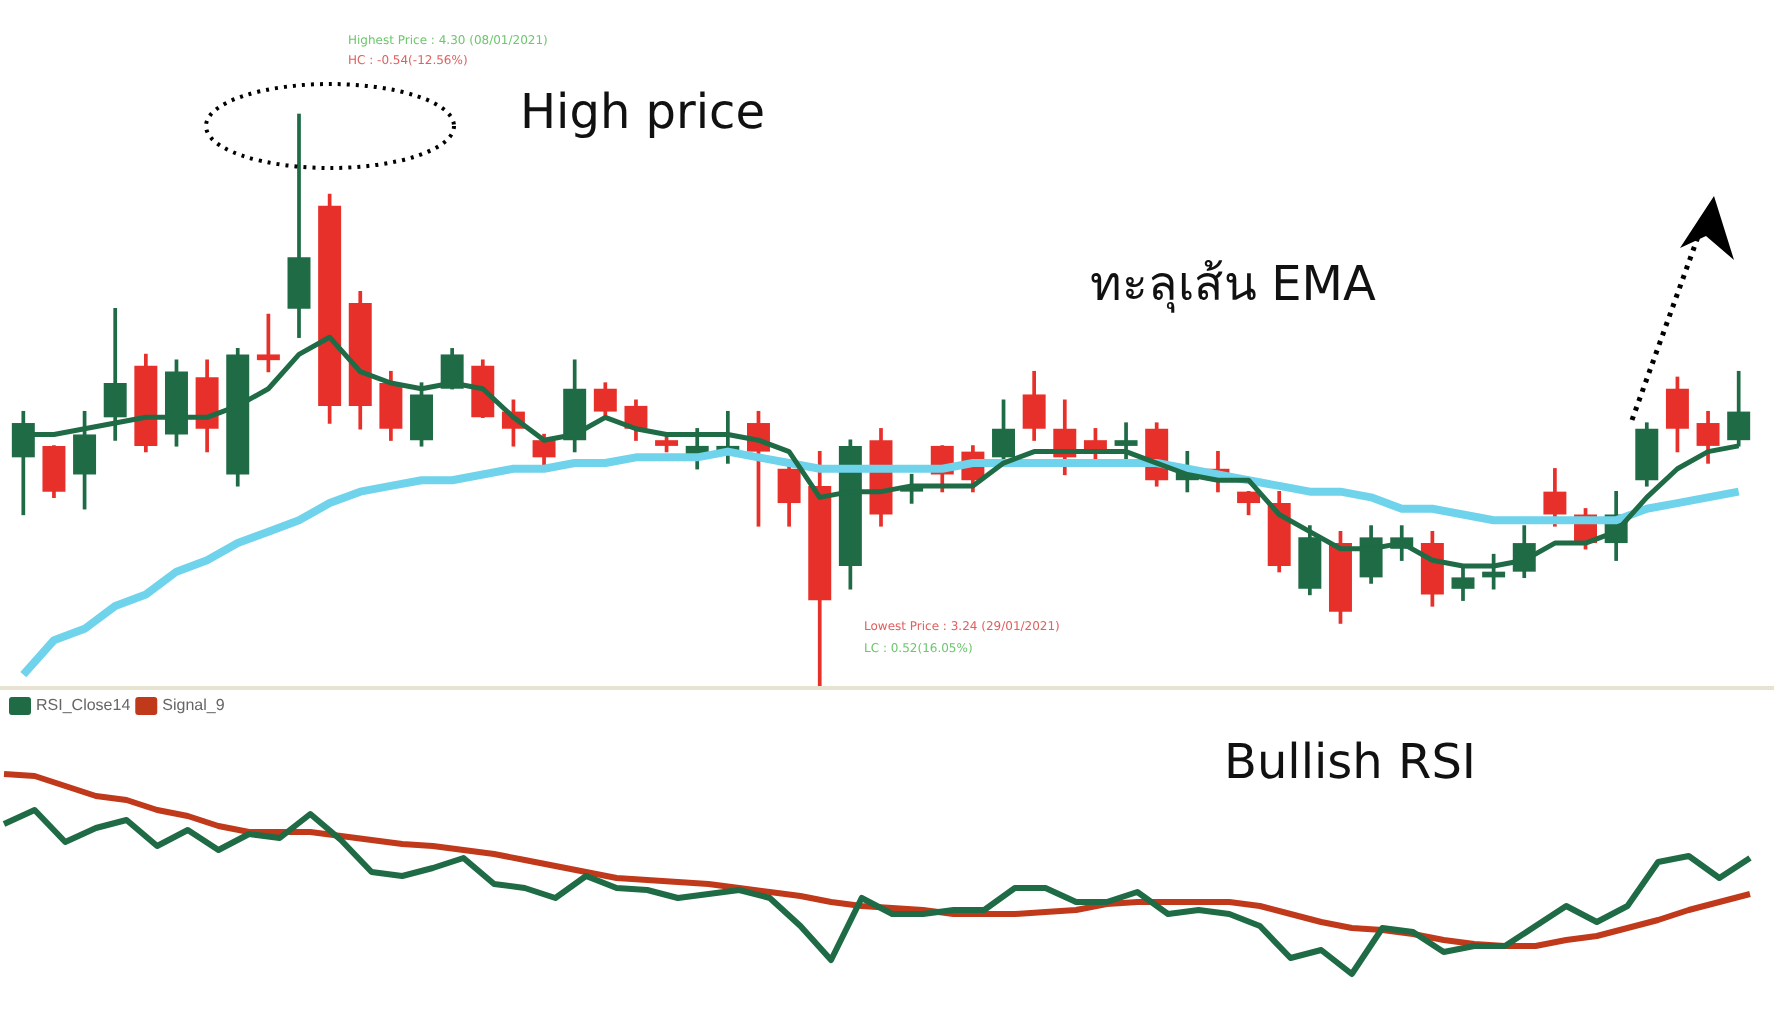 This screenshot has width=1774, height=1026. I want to click on annotation: ทะลุเส้น EMA, so click(1233, 285).